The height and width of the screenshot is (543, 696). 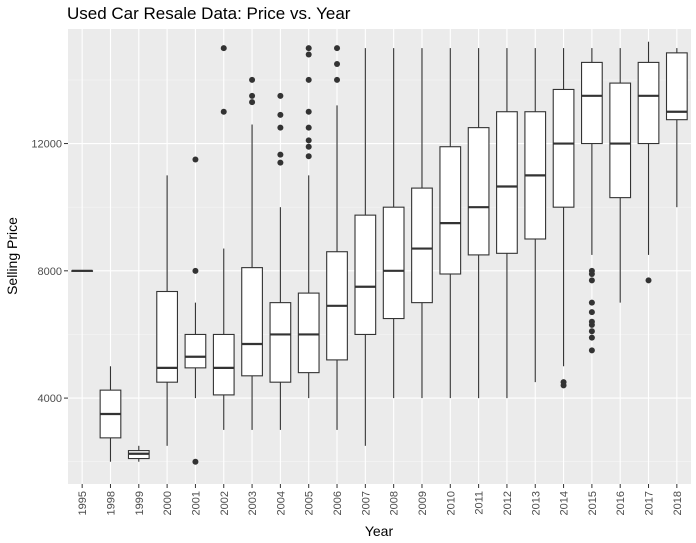 What do you see at coordinates (83, 503) in the screenshot?
I see `x-tick-label: 1995` at bounding box center [83, 503].